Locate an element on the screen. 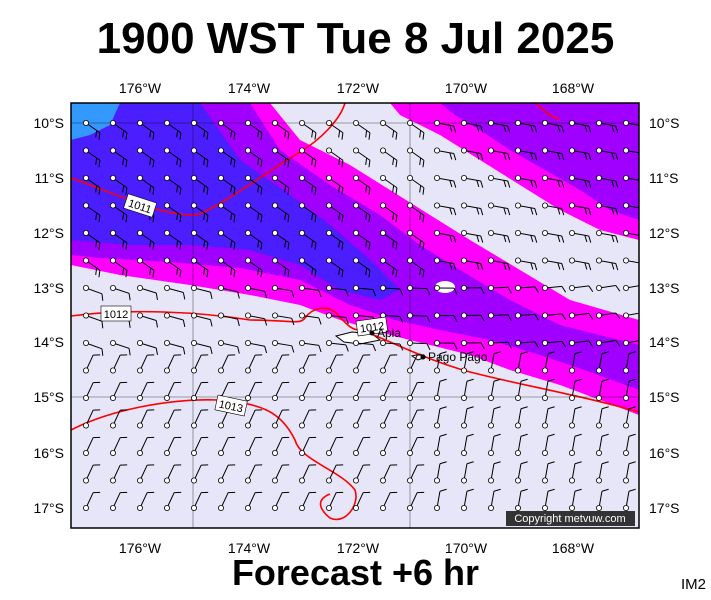 The height and width of the screenshot is (600, 711). lon-labels-top: 176°W 174°W 172°W 170°W 168°W is located at coordinates (357, 88).